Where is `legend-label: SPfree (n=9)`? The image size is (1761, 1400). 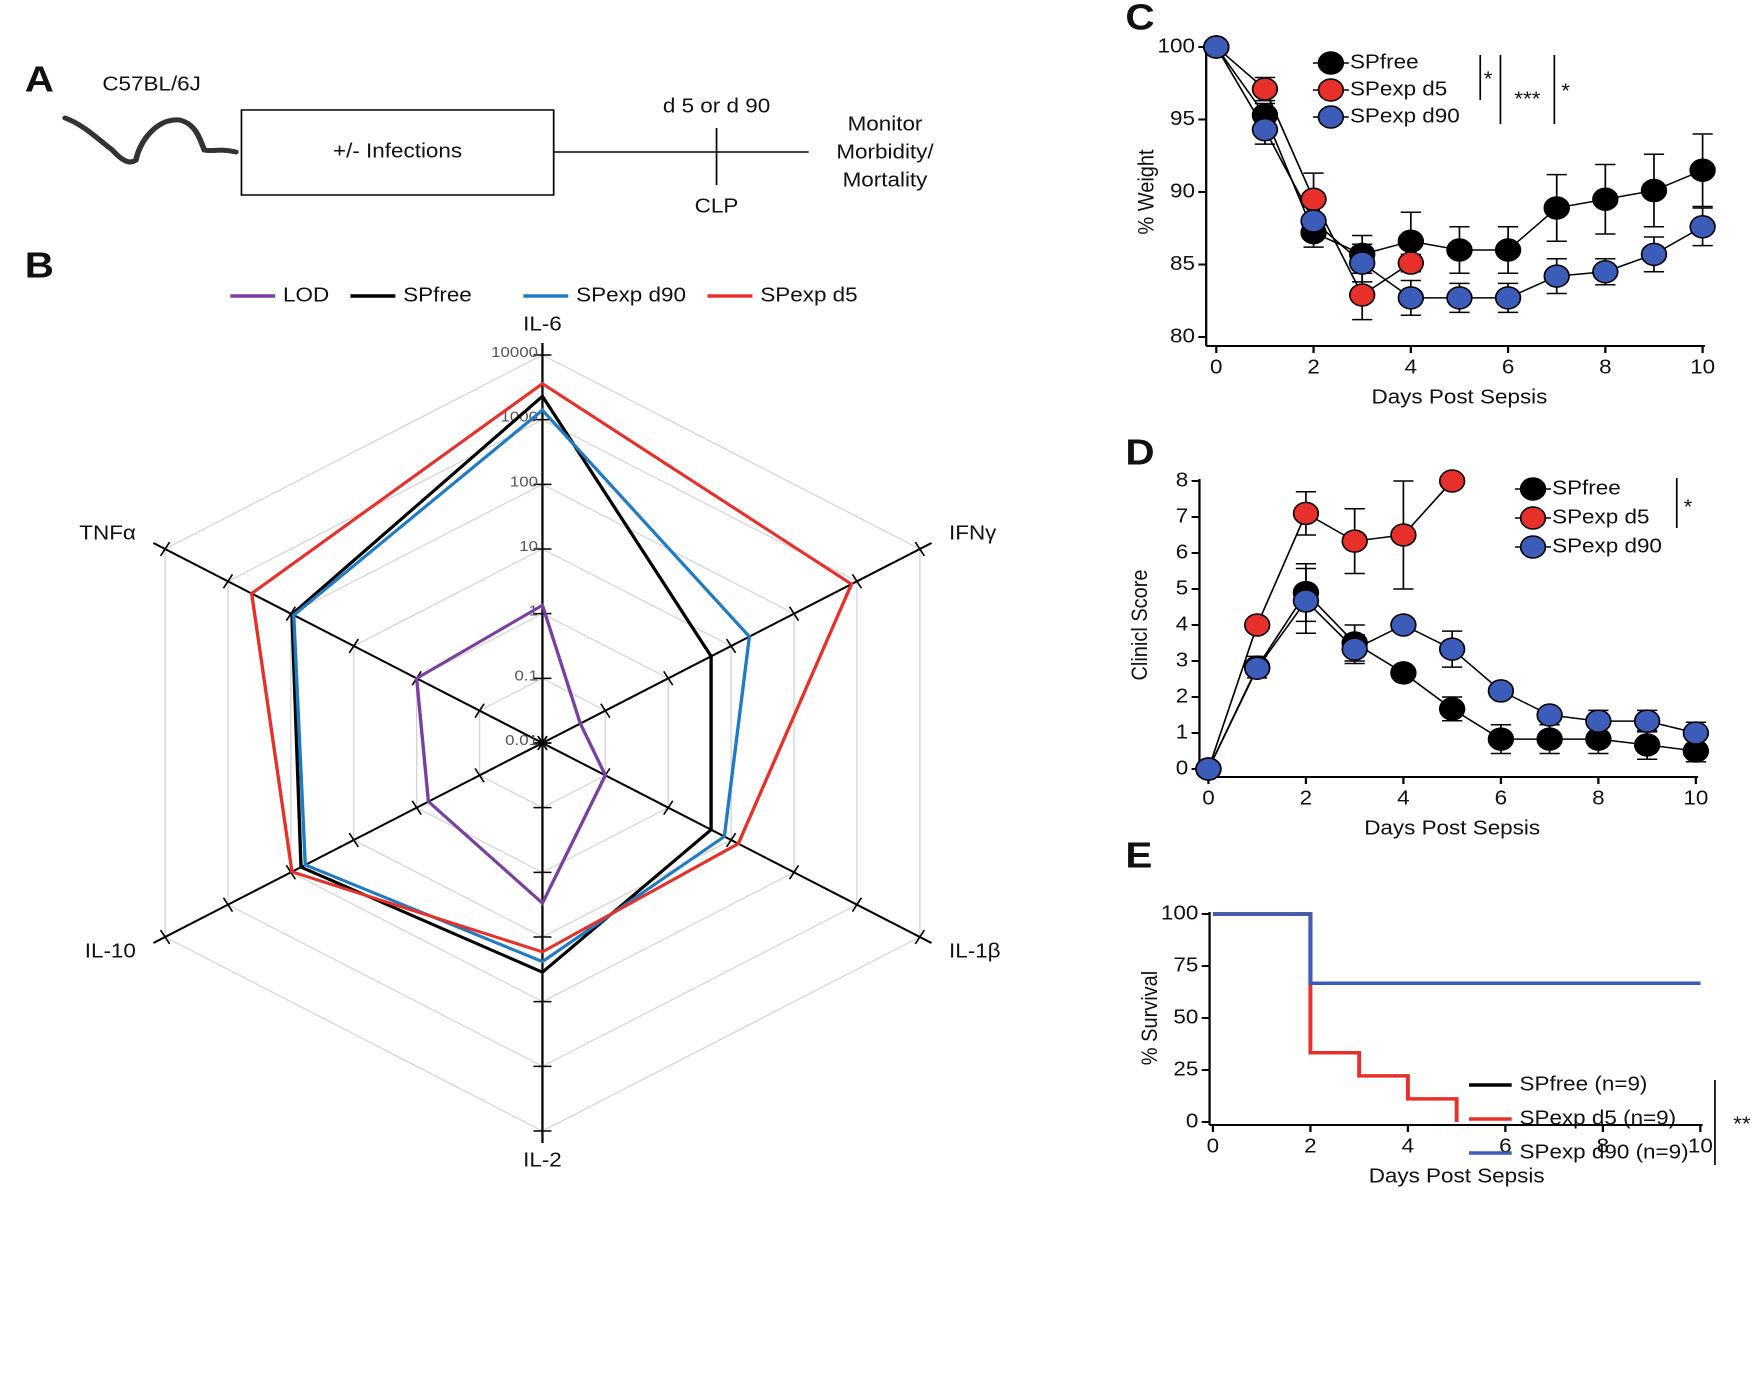 legend-label: SPfree (n=9) is located at coordinates (1584, 1083).